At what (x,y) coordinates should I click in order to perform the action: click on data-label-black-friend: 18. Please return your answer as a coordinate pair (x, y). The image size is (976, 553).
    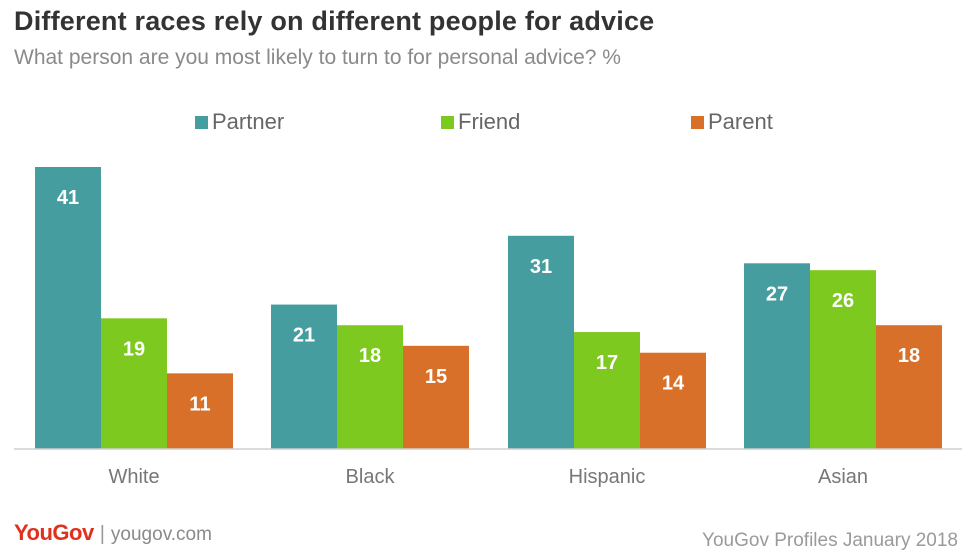
    Looking at the image, I should click on (370, 356).